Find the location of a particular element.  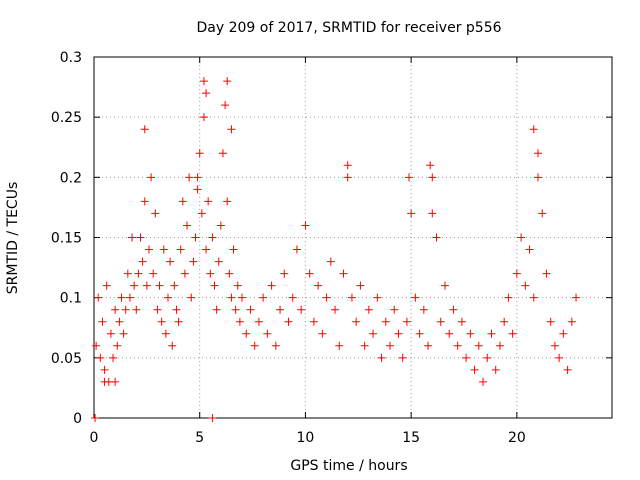

y-tick-label: 0.3 is located at coordinates (71, 58).